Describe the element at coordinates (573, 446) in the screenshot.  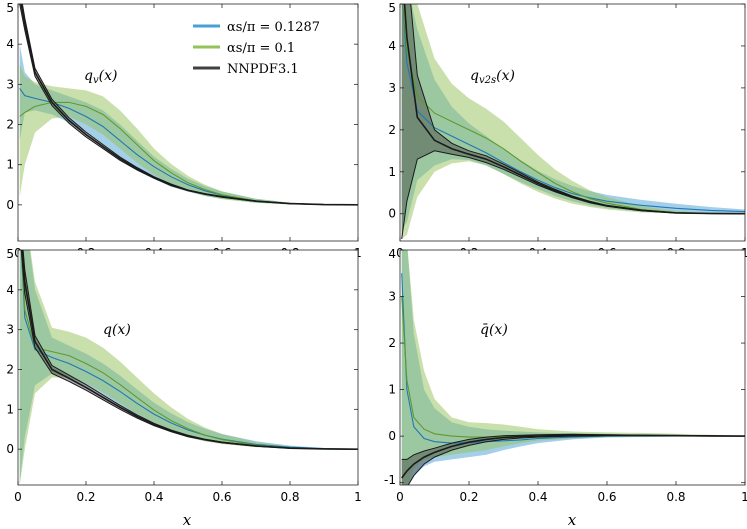
I see `nnpdf-upper-edge` at that location.